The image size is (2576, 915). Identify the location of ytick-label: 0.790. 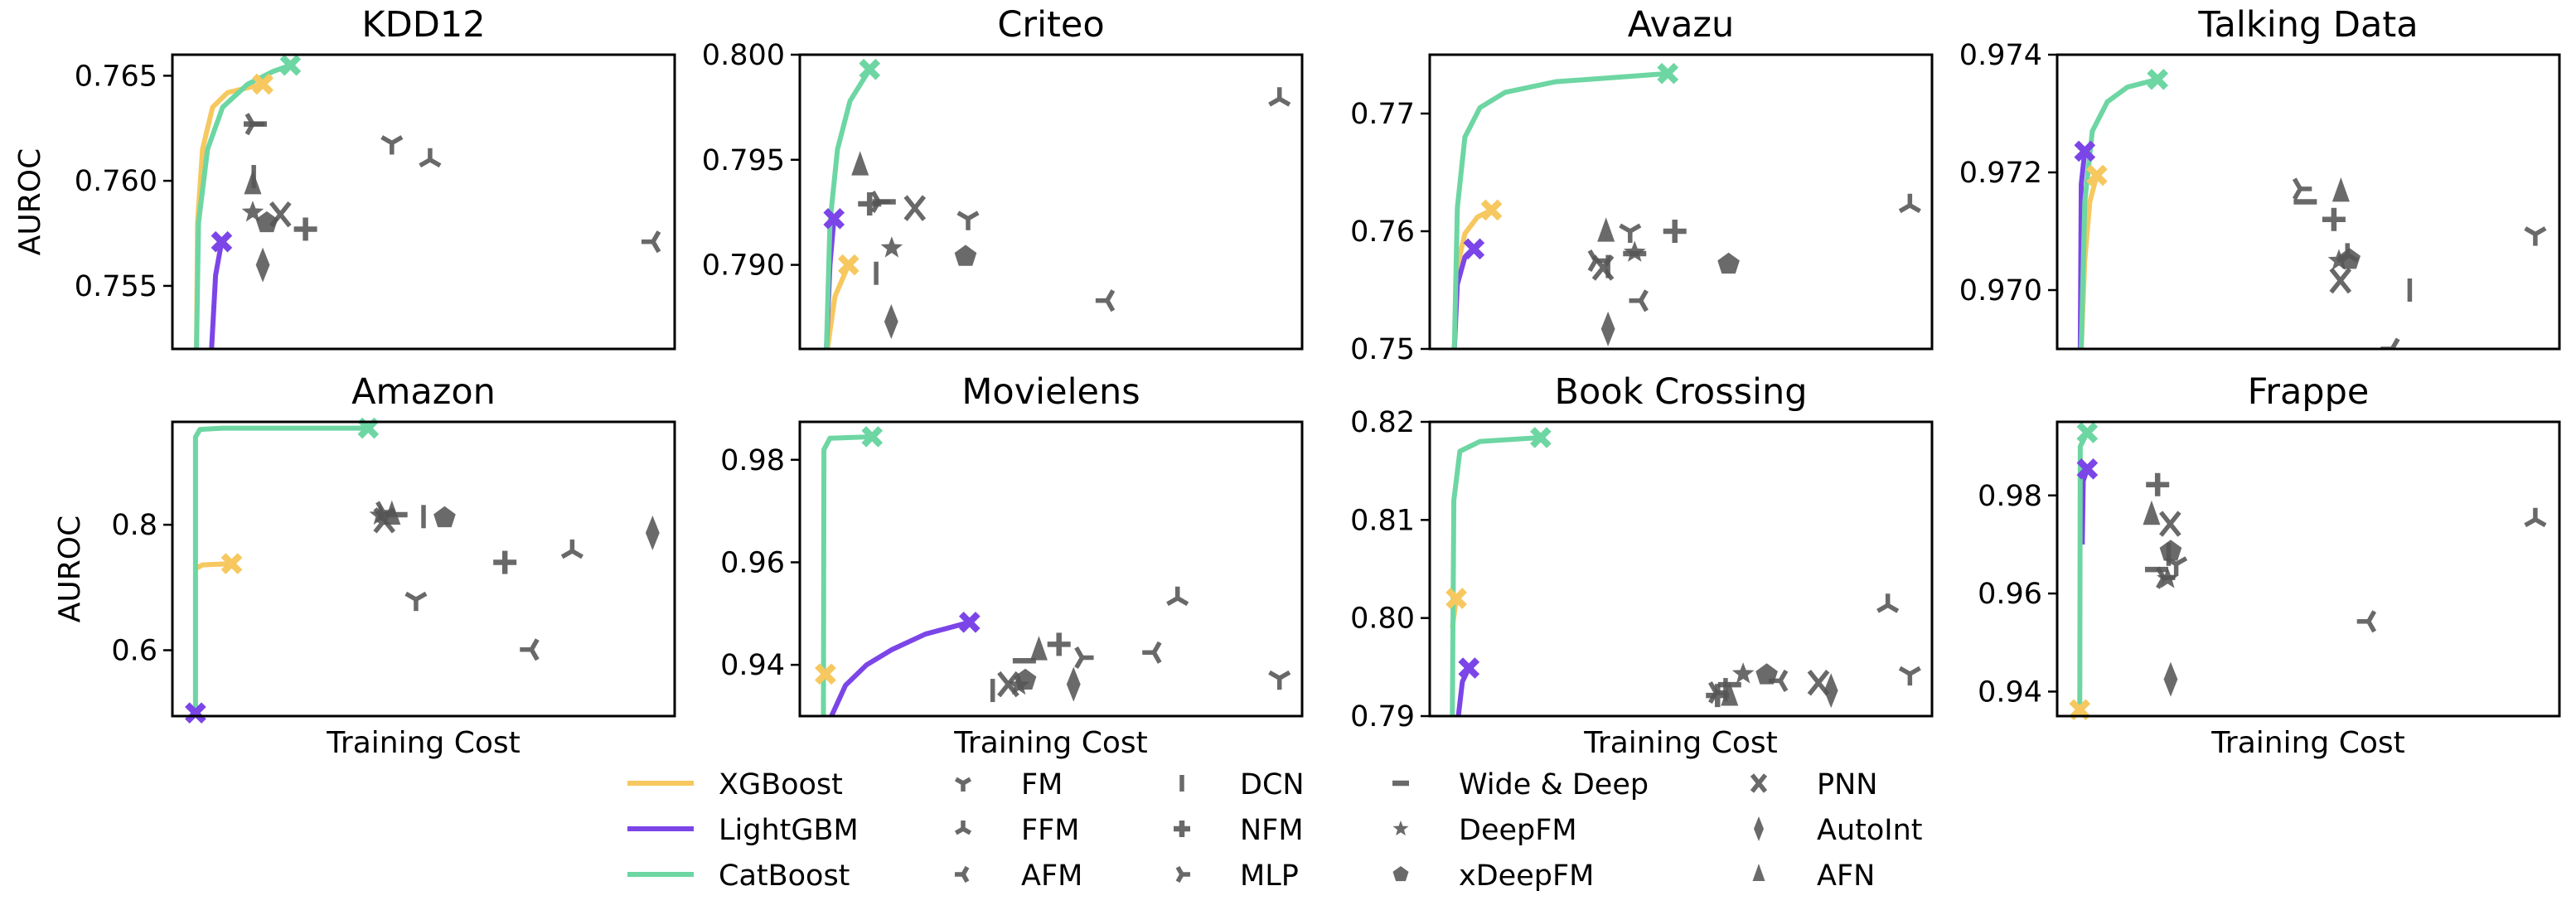
(743, 266).